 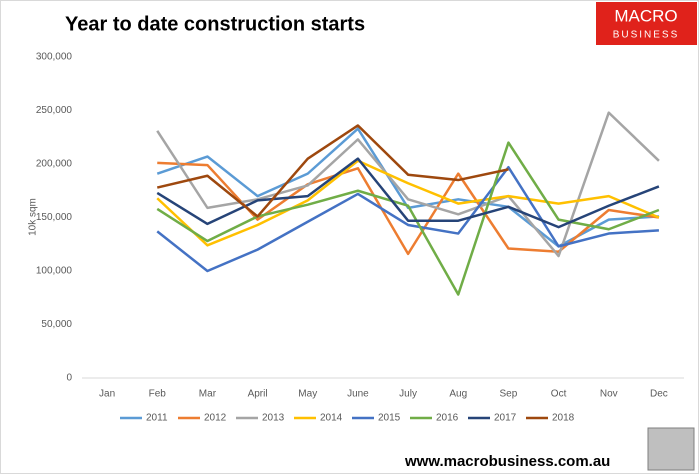 What do you see at coordinates (215, 418) in the screenshot?
I see `legend-label: 2012` at bounding box center [215, 418].